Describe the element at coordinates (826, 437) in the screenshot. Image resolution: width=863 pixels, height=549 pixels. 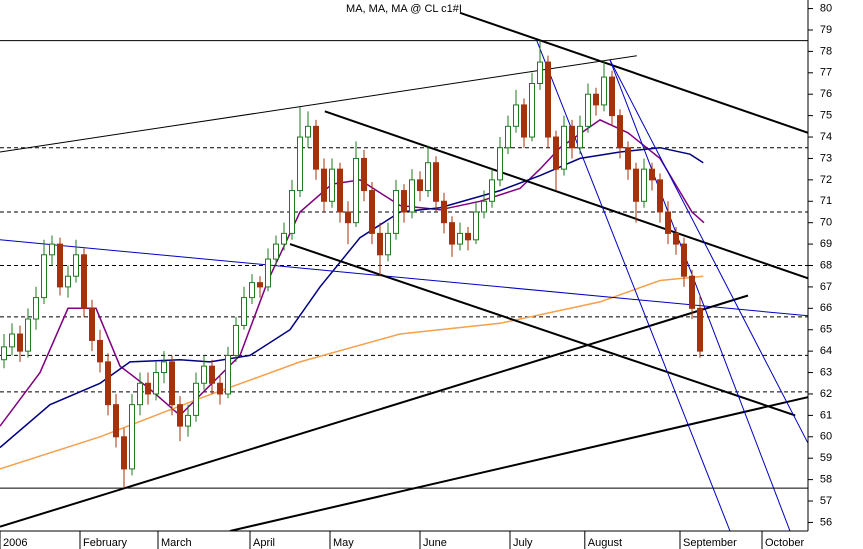
I see `y-tick-label: 60` at that location.